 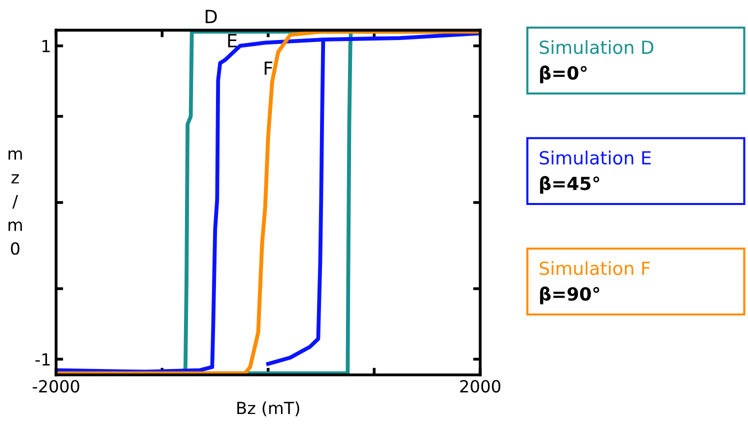 What do you see at coordinates (42, 359) in the screenshot?
I see `y-tick-label: -1` at bounding box center [42, 359].